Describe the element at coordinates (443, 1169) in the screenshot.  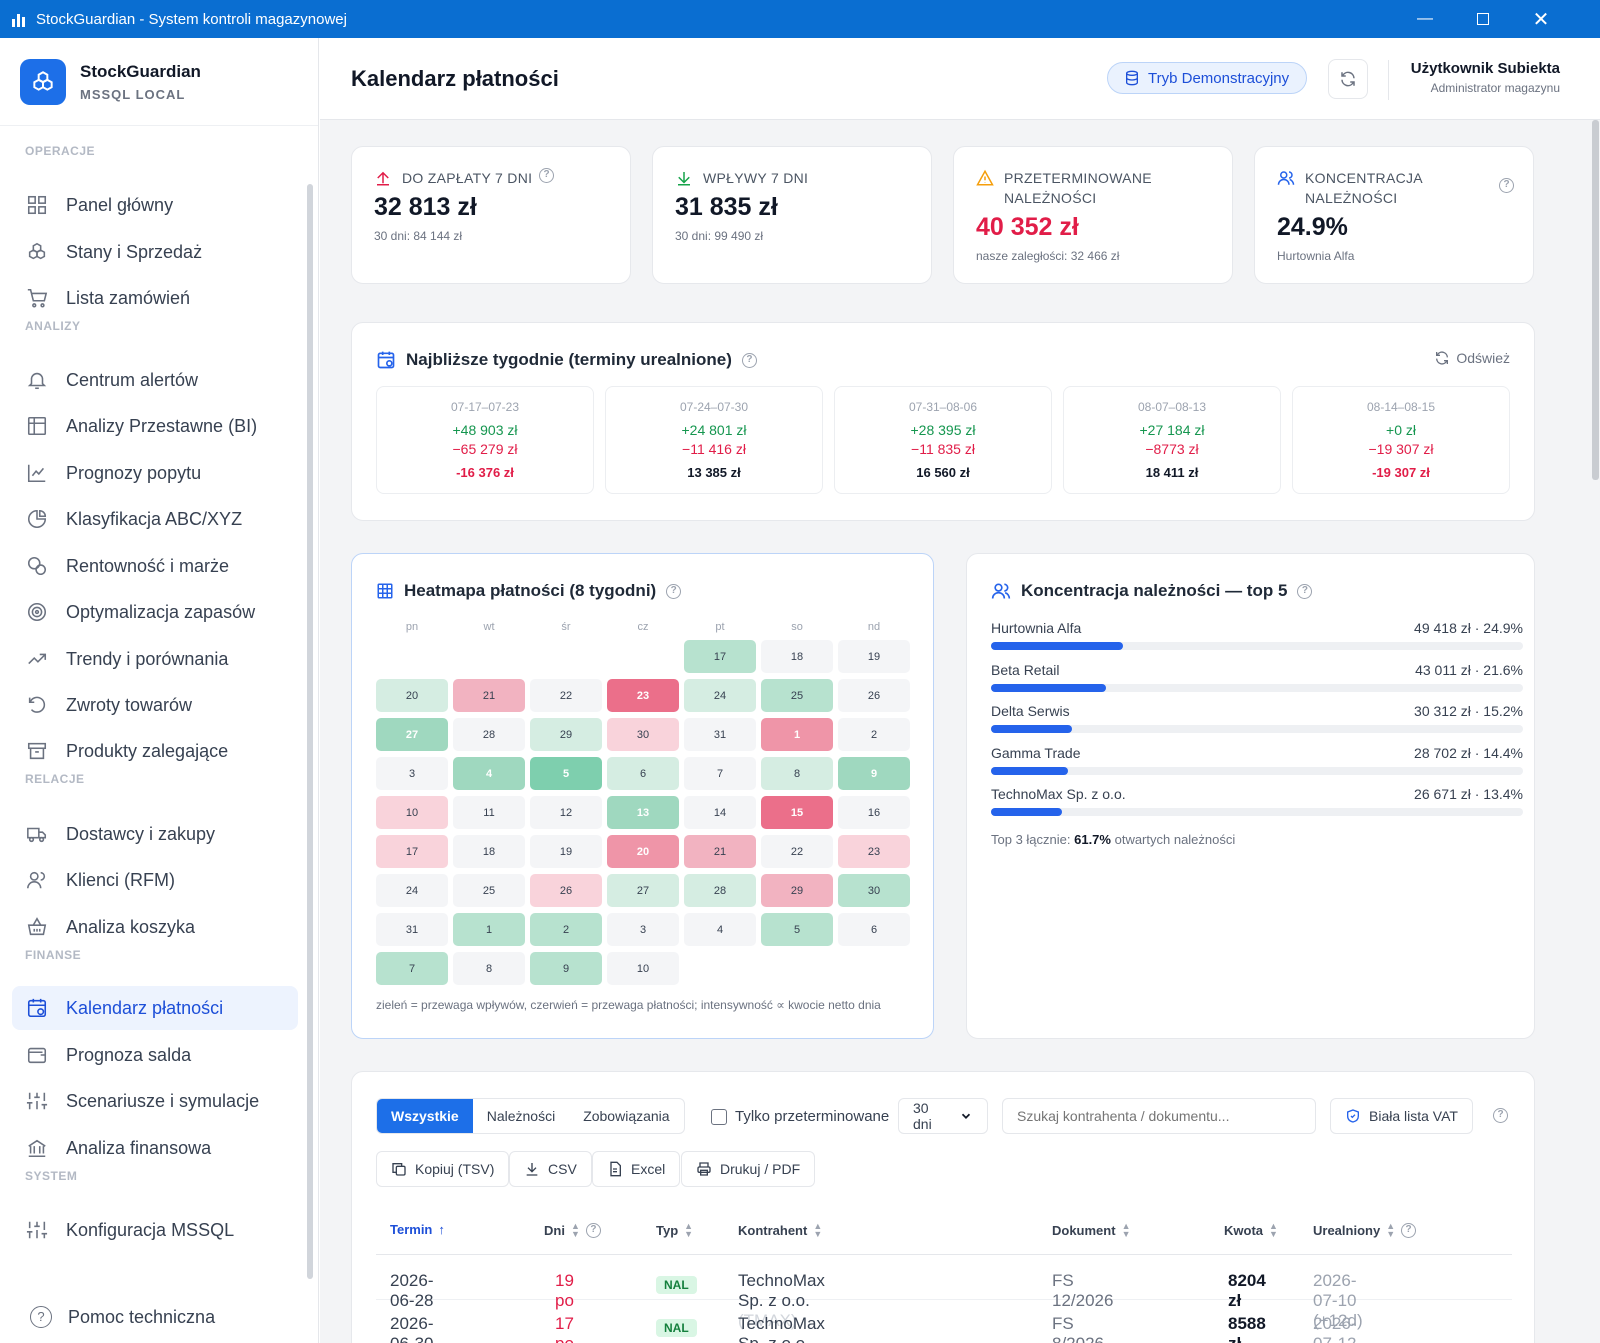
I see `export-button: Kopiuj (TSV)` at that location.